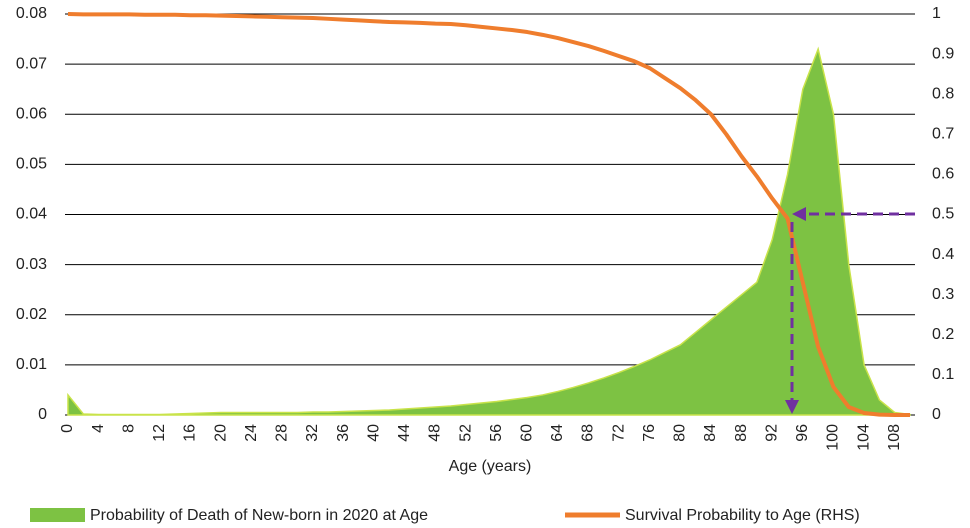 This screenshot has width=970, height=528. Describe the element at coordinates (282, 433) in the screenshot. I see `x-tick-label: 28` at that location.